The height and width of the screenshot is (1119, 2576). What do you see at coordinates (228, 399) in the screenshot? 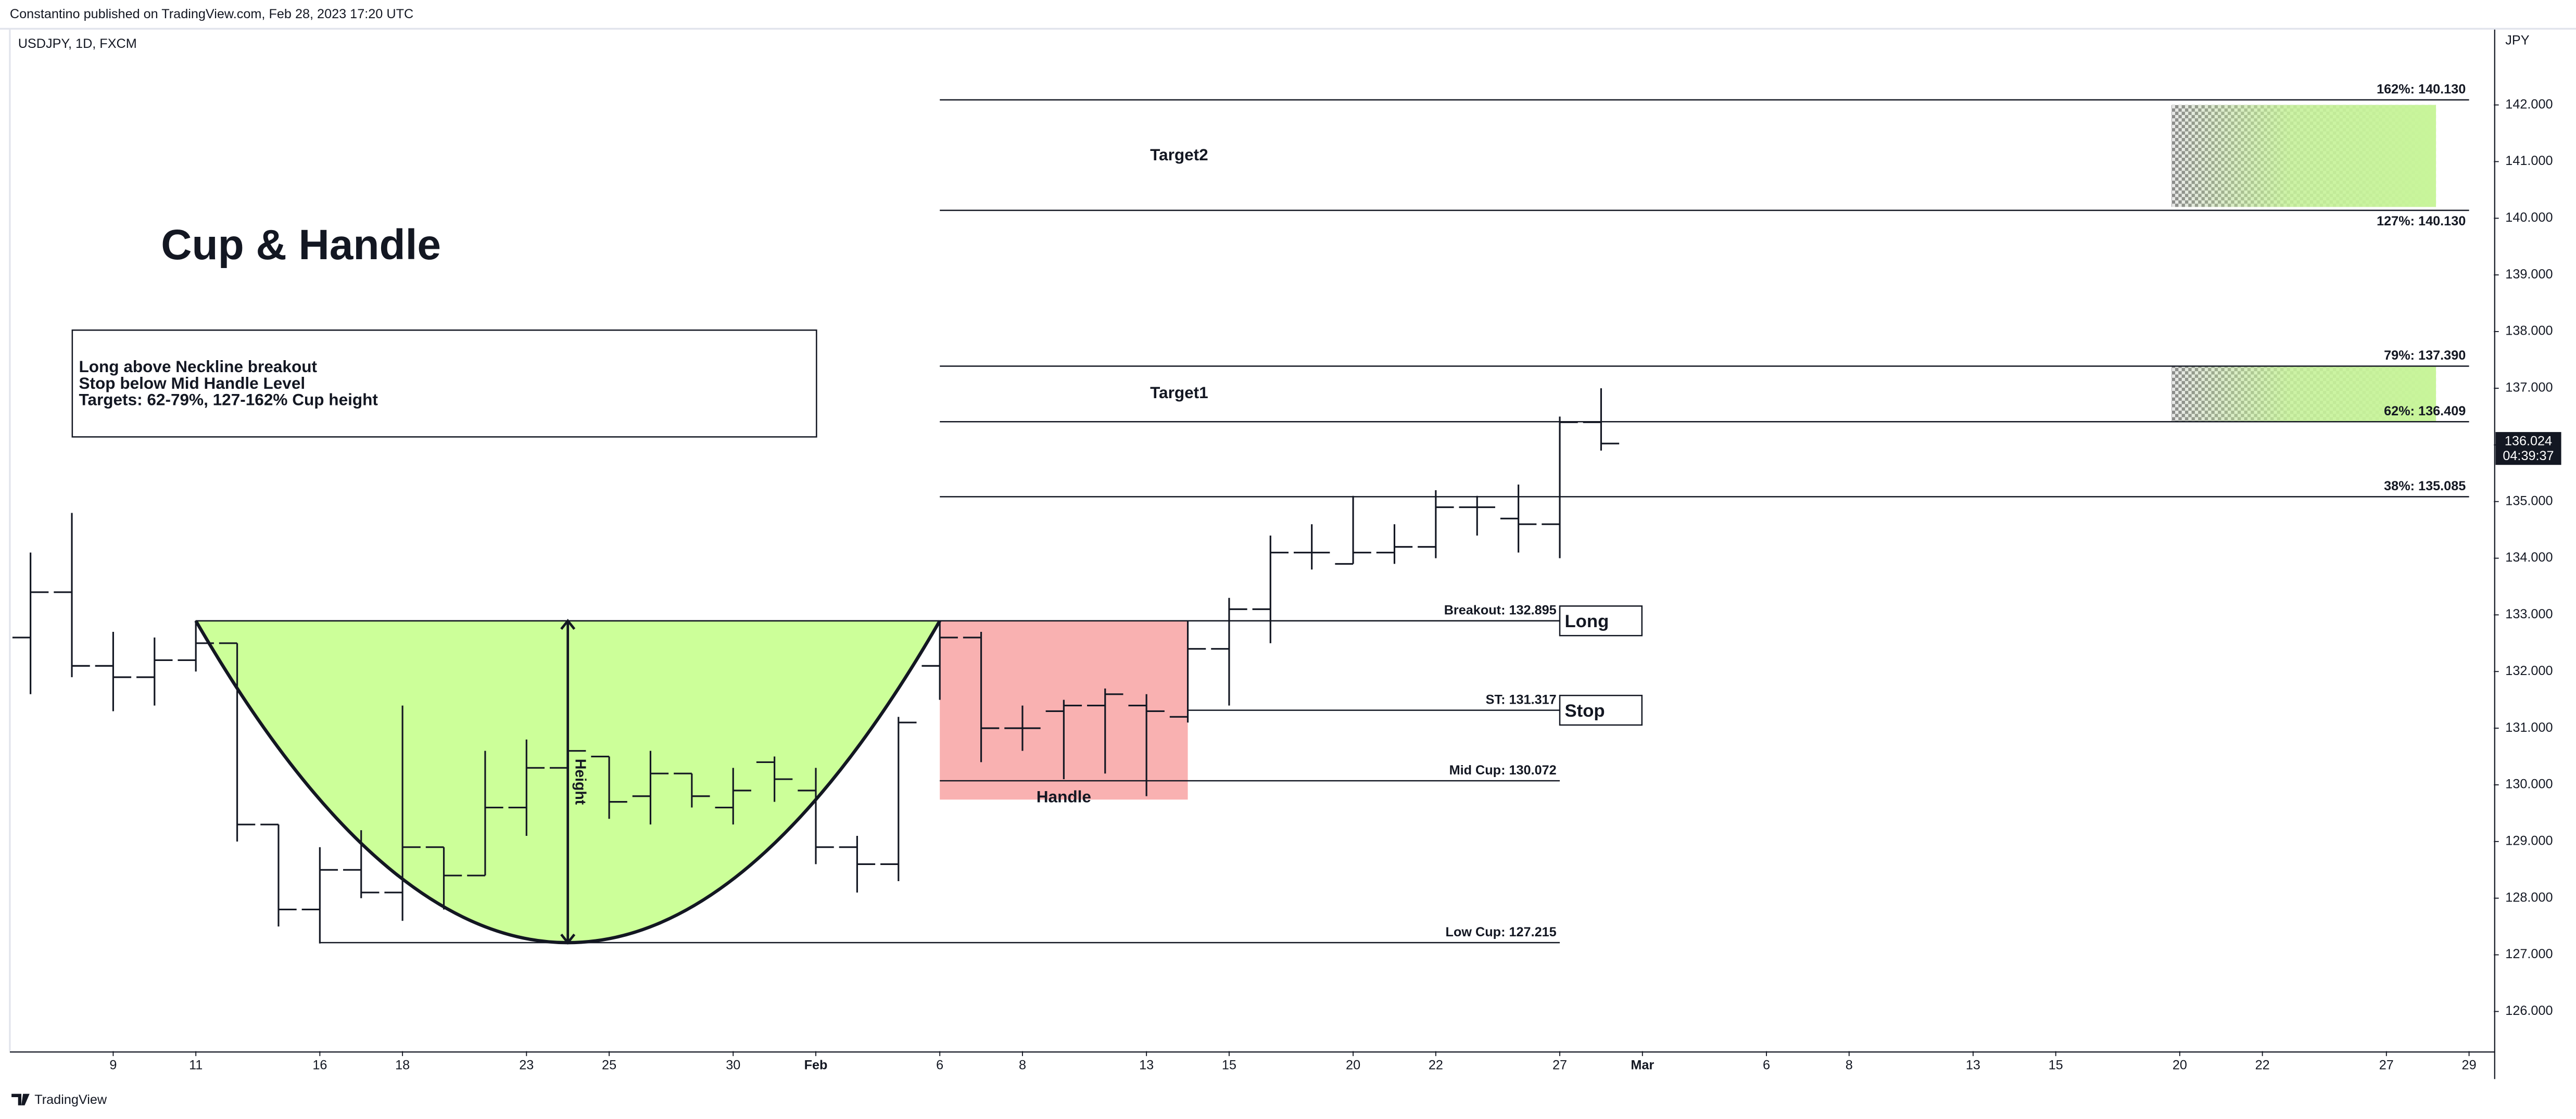
I see `note-line: Targets: 62-79%, 127-162% Cup height` at bounding box center [228, 399].